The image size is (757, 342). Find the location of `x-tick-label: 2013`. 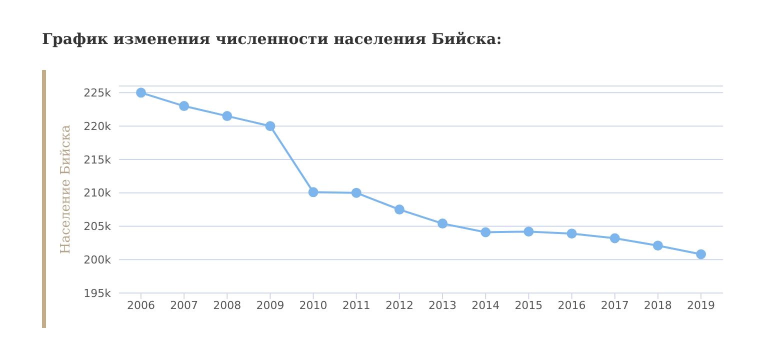

x-tick-label: 2013 is located at coordinates (442, 305).